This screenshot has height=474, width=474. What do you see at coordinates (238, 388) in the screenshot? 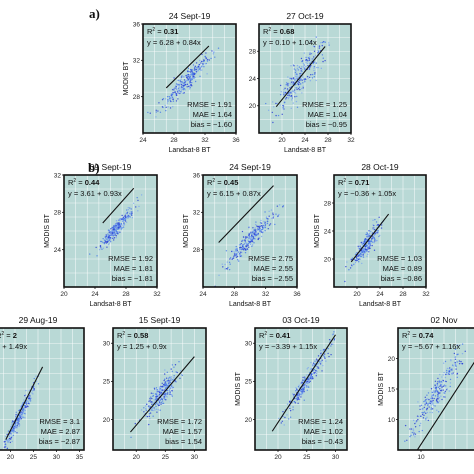
I see `y-axis-label: MODIS BT` at bounding box center [238, 388].